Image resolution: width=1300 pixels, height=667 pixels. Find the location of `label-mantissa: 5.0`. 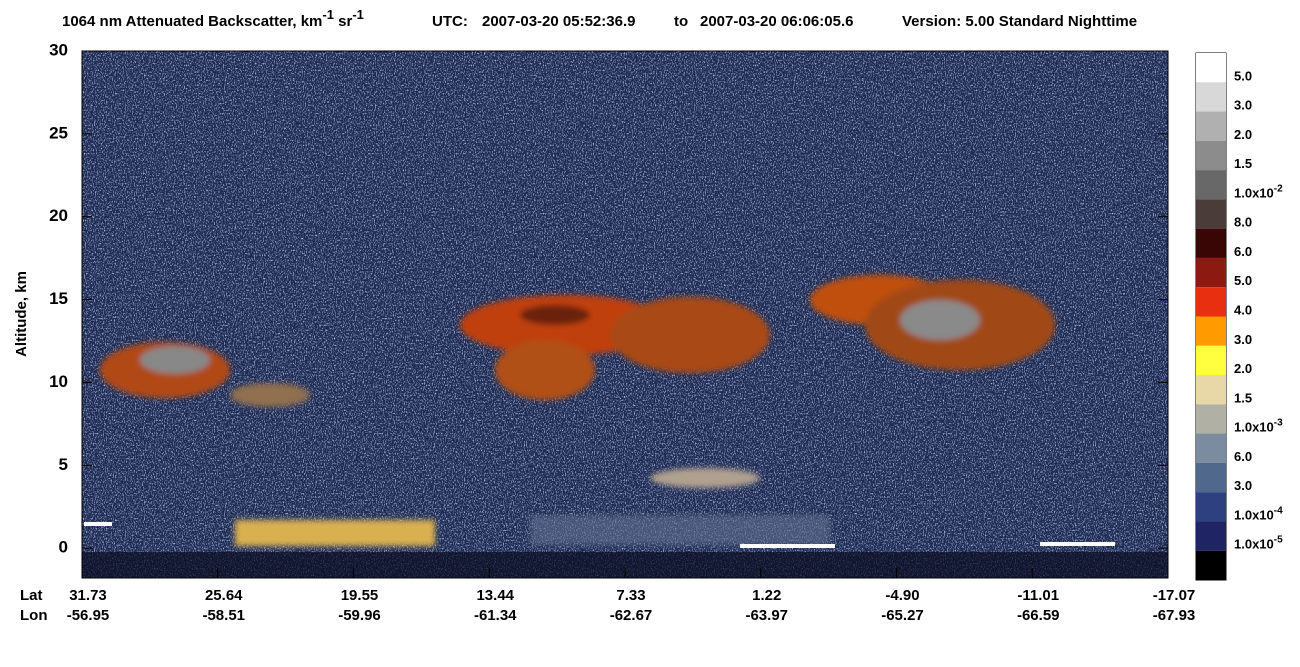

label-mantissa: 5.0 is located at coordinates (1243, 76).